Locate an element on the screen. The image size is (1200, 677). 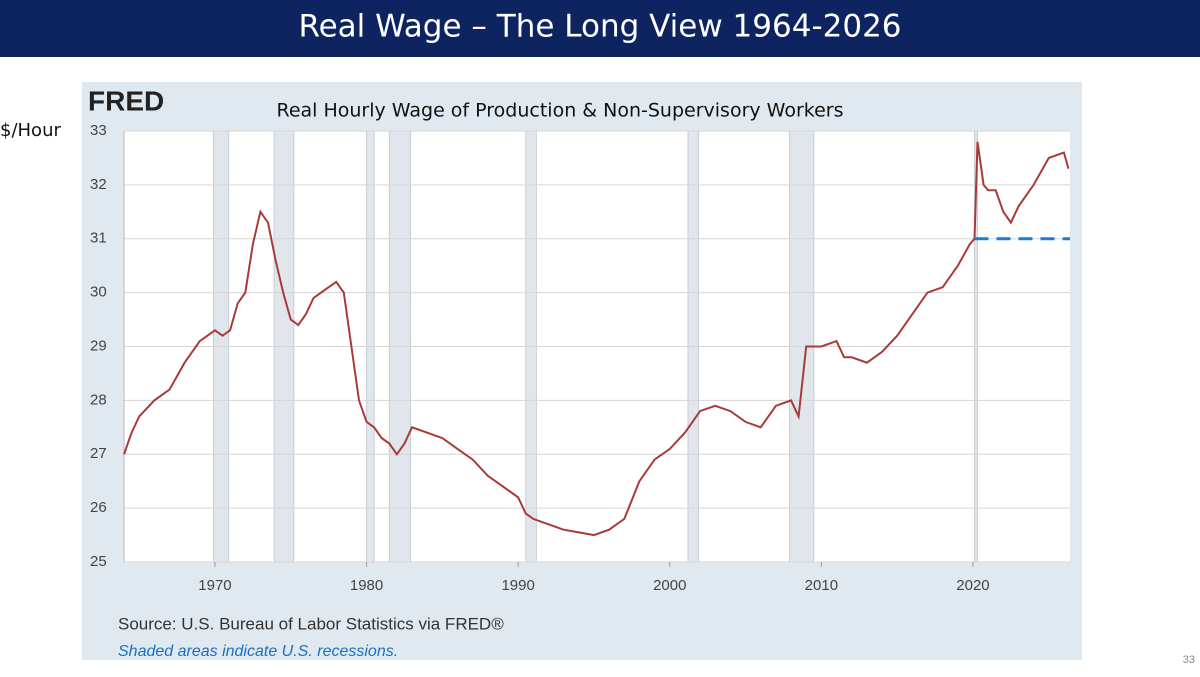
y-tick-label: 26 is located at coordinates (98, 507).